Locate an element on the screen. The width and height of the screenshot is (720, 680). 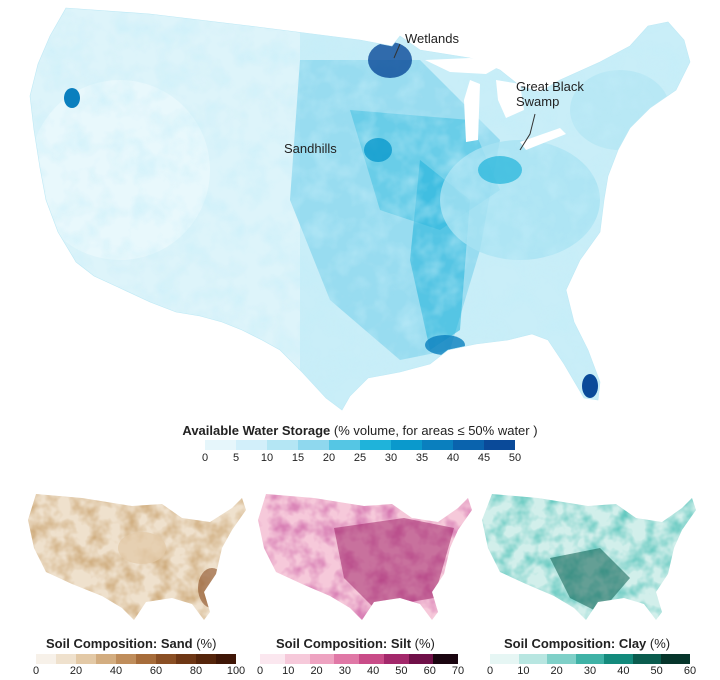
sand-legend-ticks: 0 20 40 60 80 100 is located at coordinates (138, 672).